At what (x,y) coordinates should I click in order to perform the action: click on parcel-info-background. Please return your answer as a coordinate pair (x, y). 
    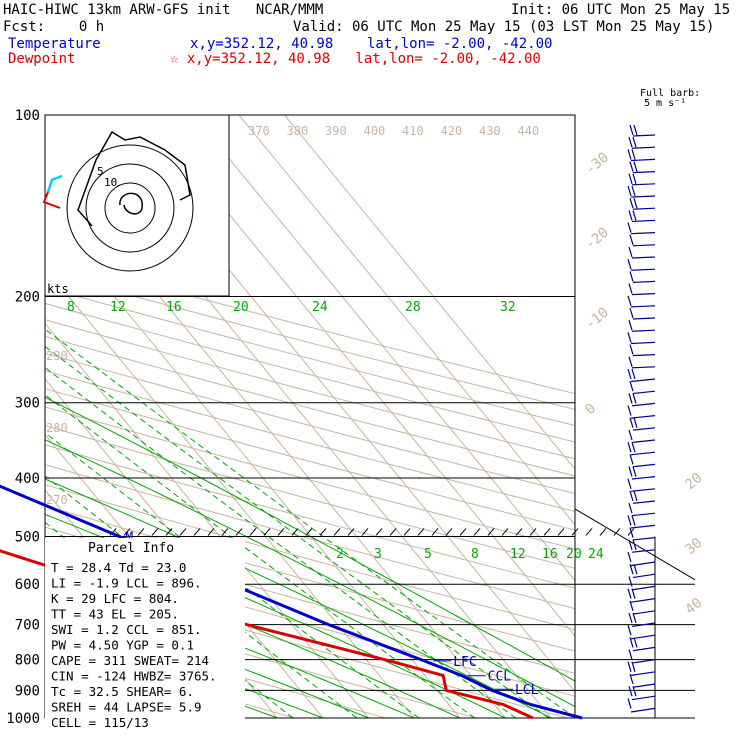
    Looking at the image, I should click on (145, 630).